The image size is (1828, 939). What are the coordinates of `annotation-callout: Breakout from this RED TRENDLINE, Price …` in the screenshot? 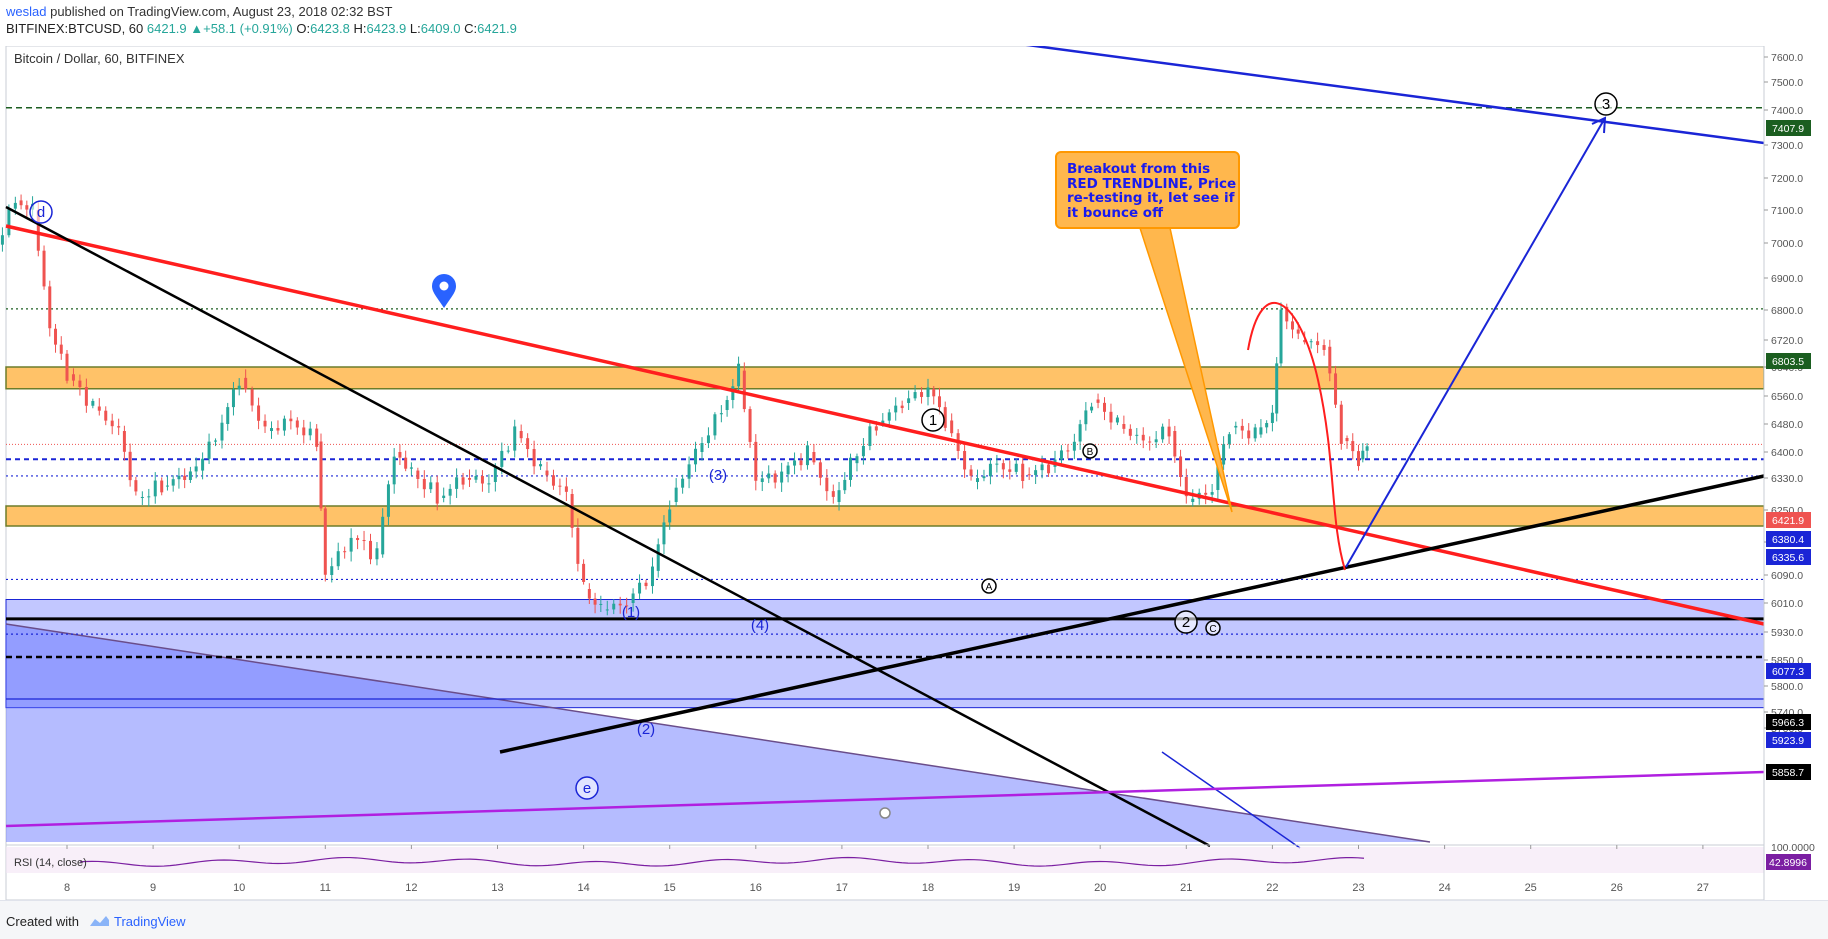 It's located at (1147, 190).